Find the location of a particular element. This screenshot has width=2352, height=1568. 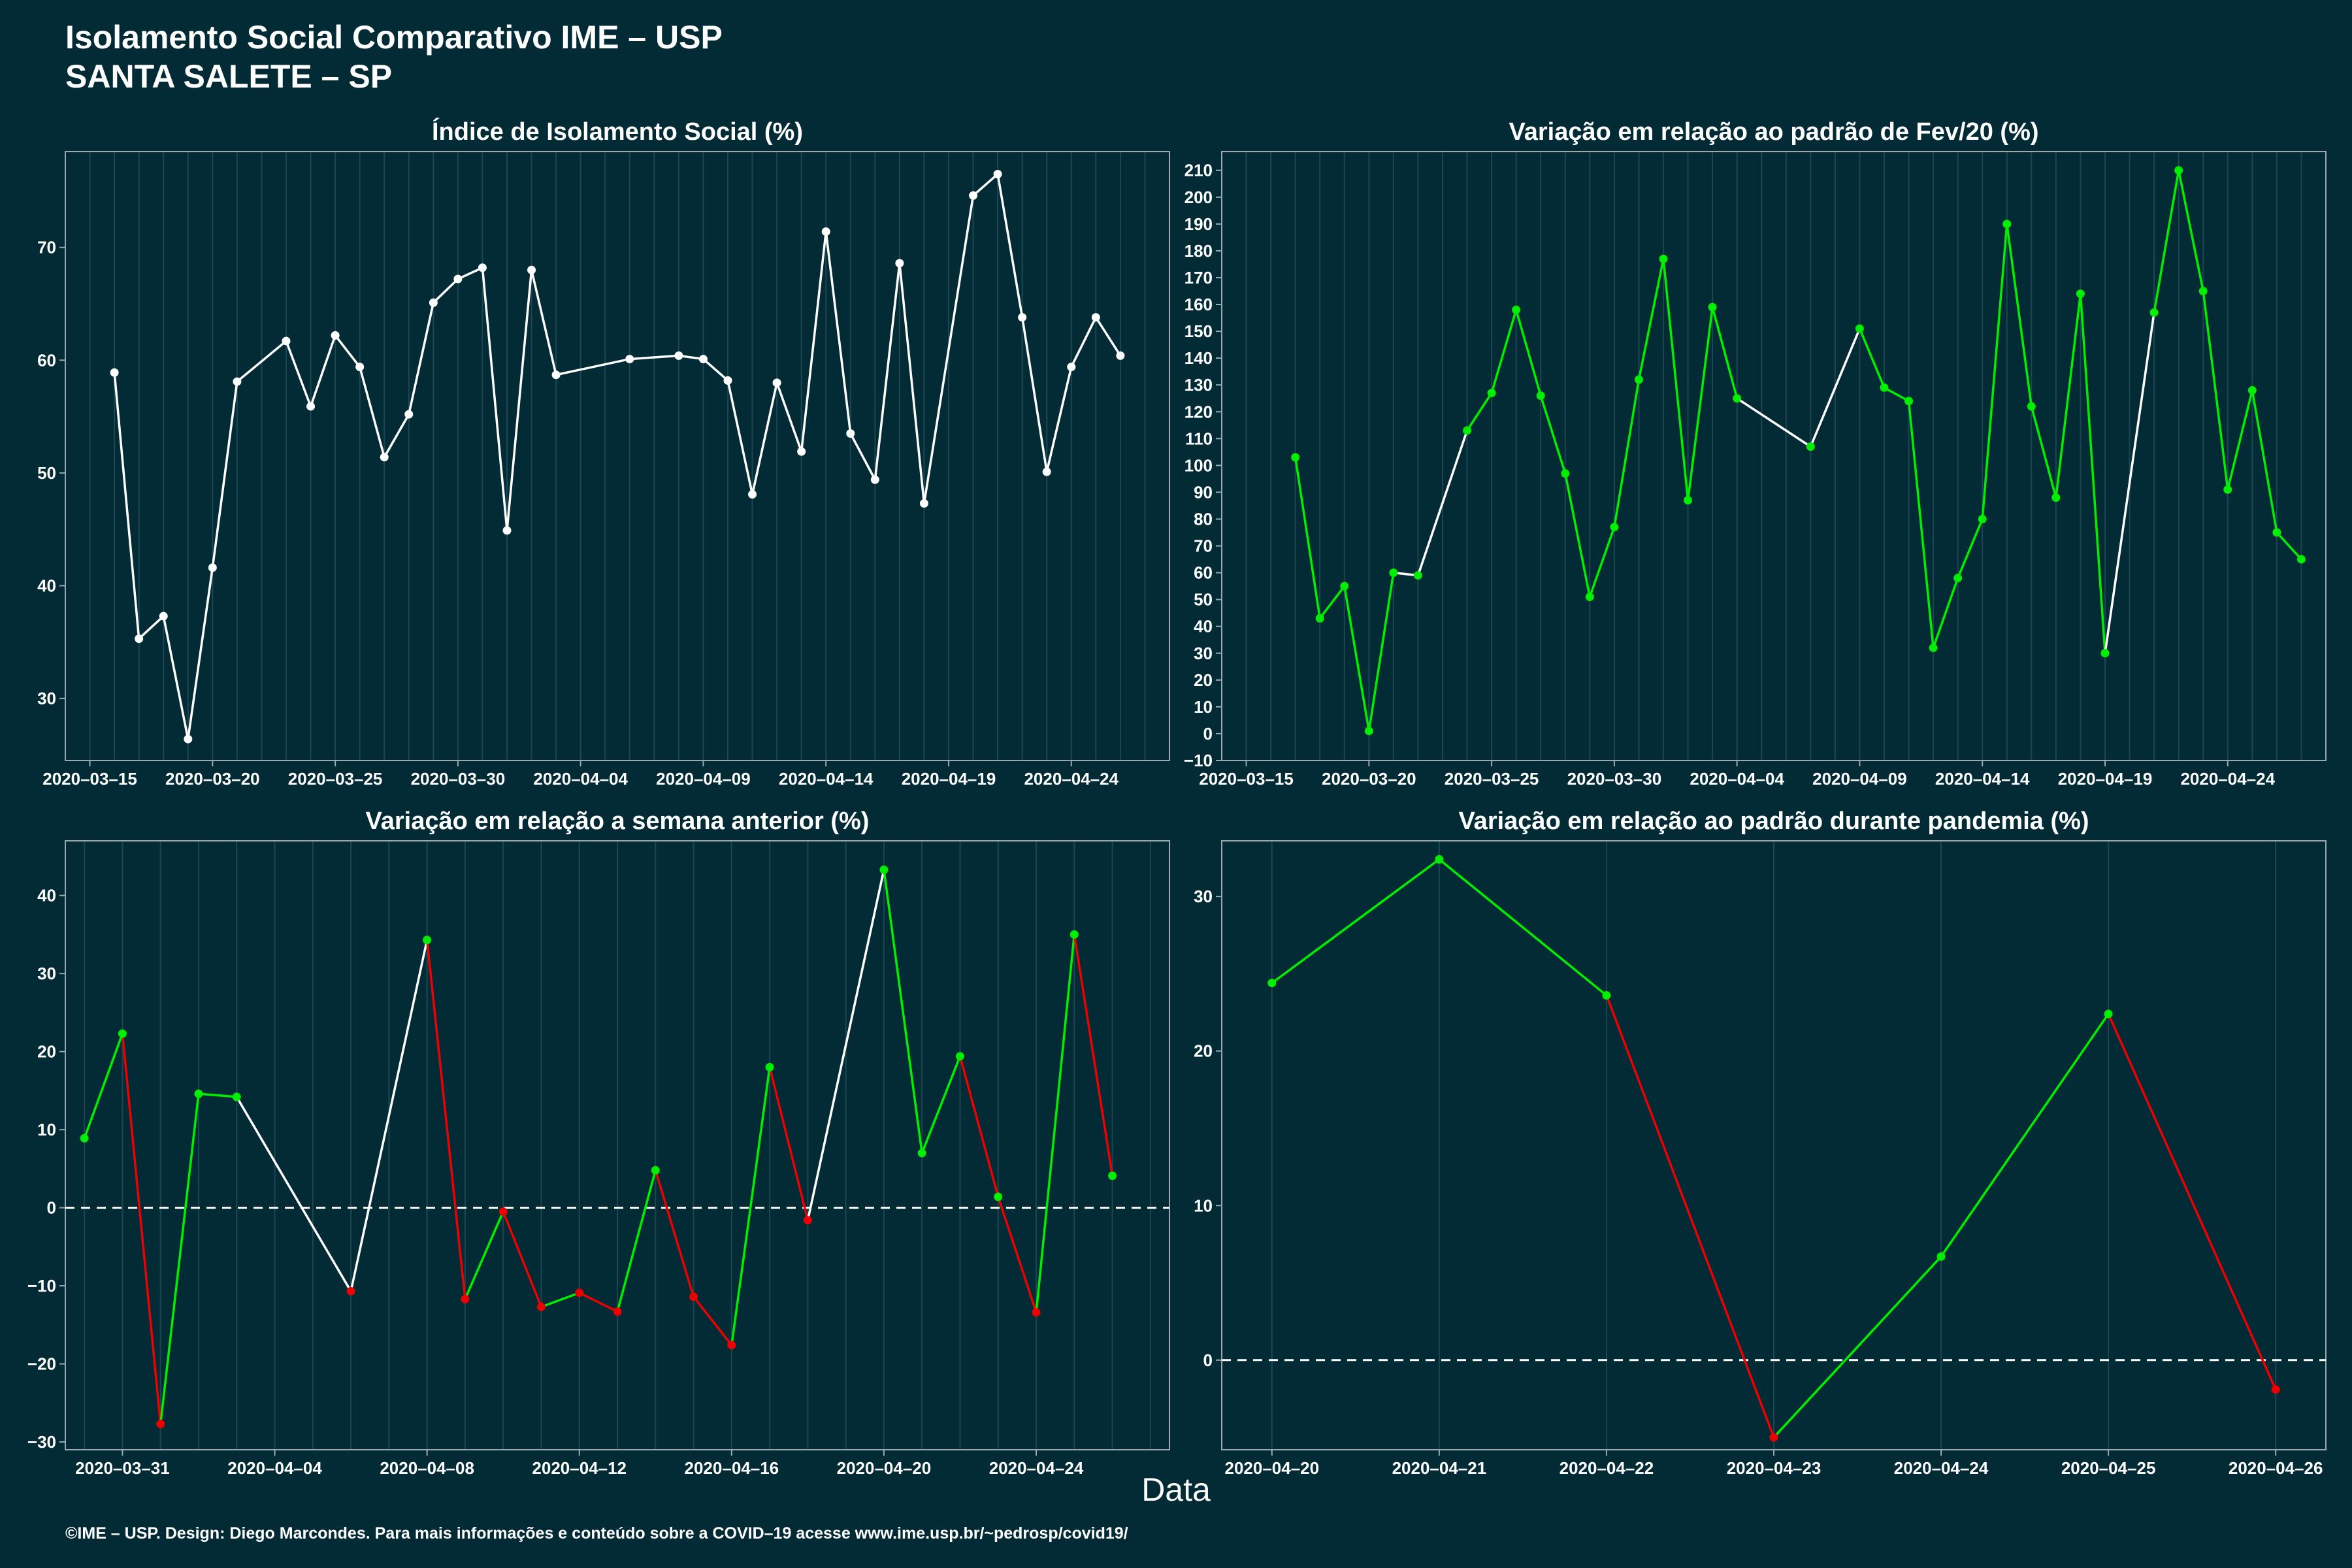

y-tick-label: 210 is located at coordinates (1198, 170).